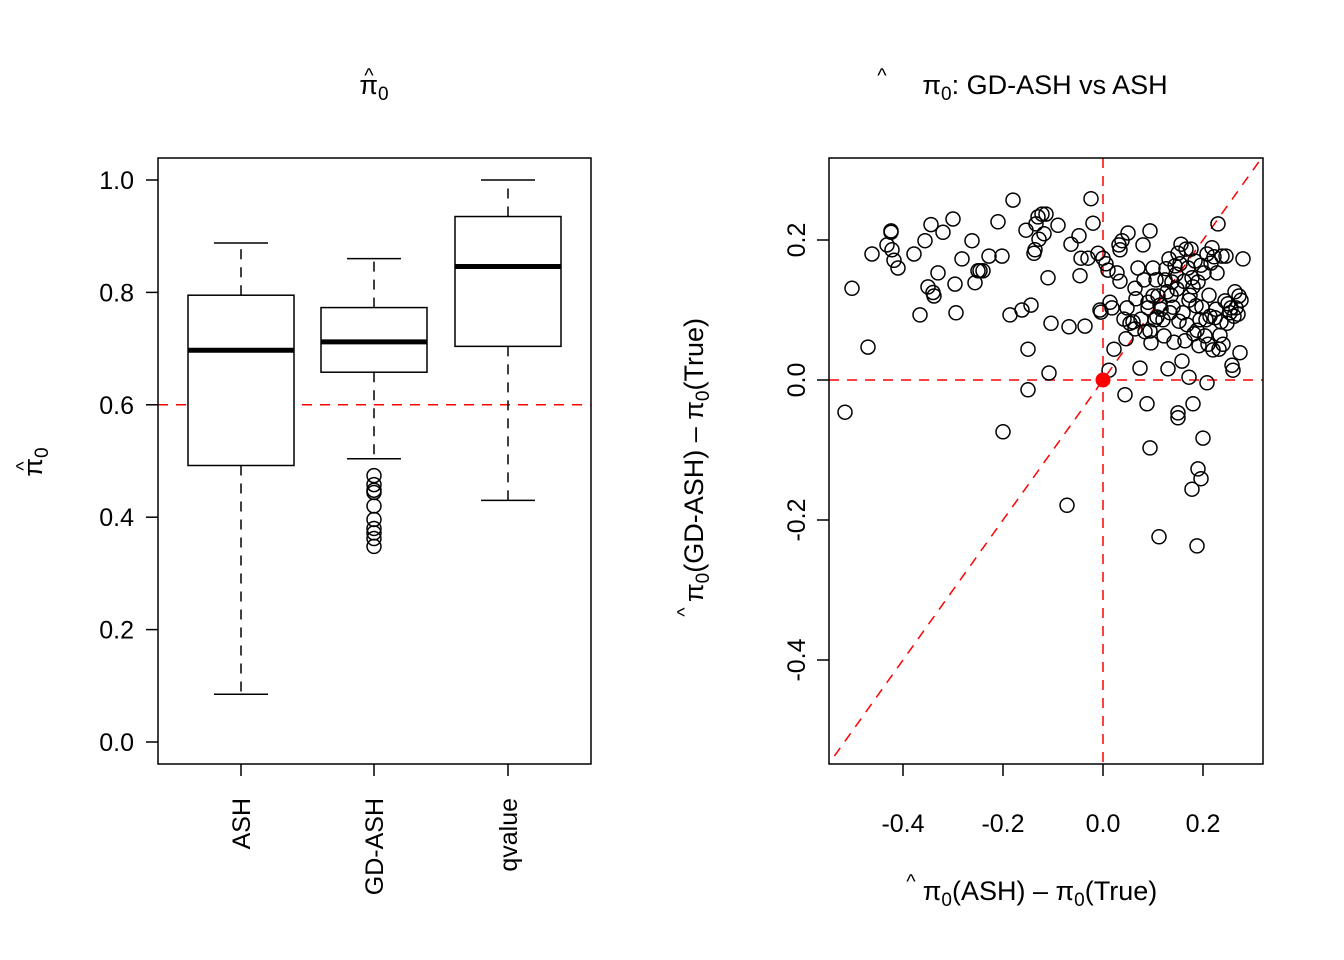  What do you see at coordinates (369, 76) in the screenshot?
I see `title-hat: ^` at bounding box center [369, 76].